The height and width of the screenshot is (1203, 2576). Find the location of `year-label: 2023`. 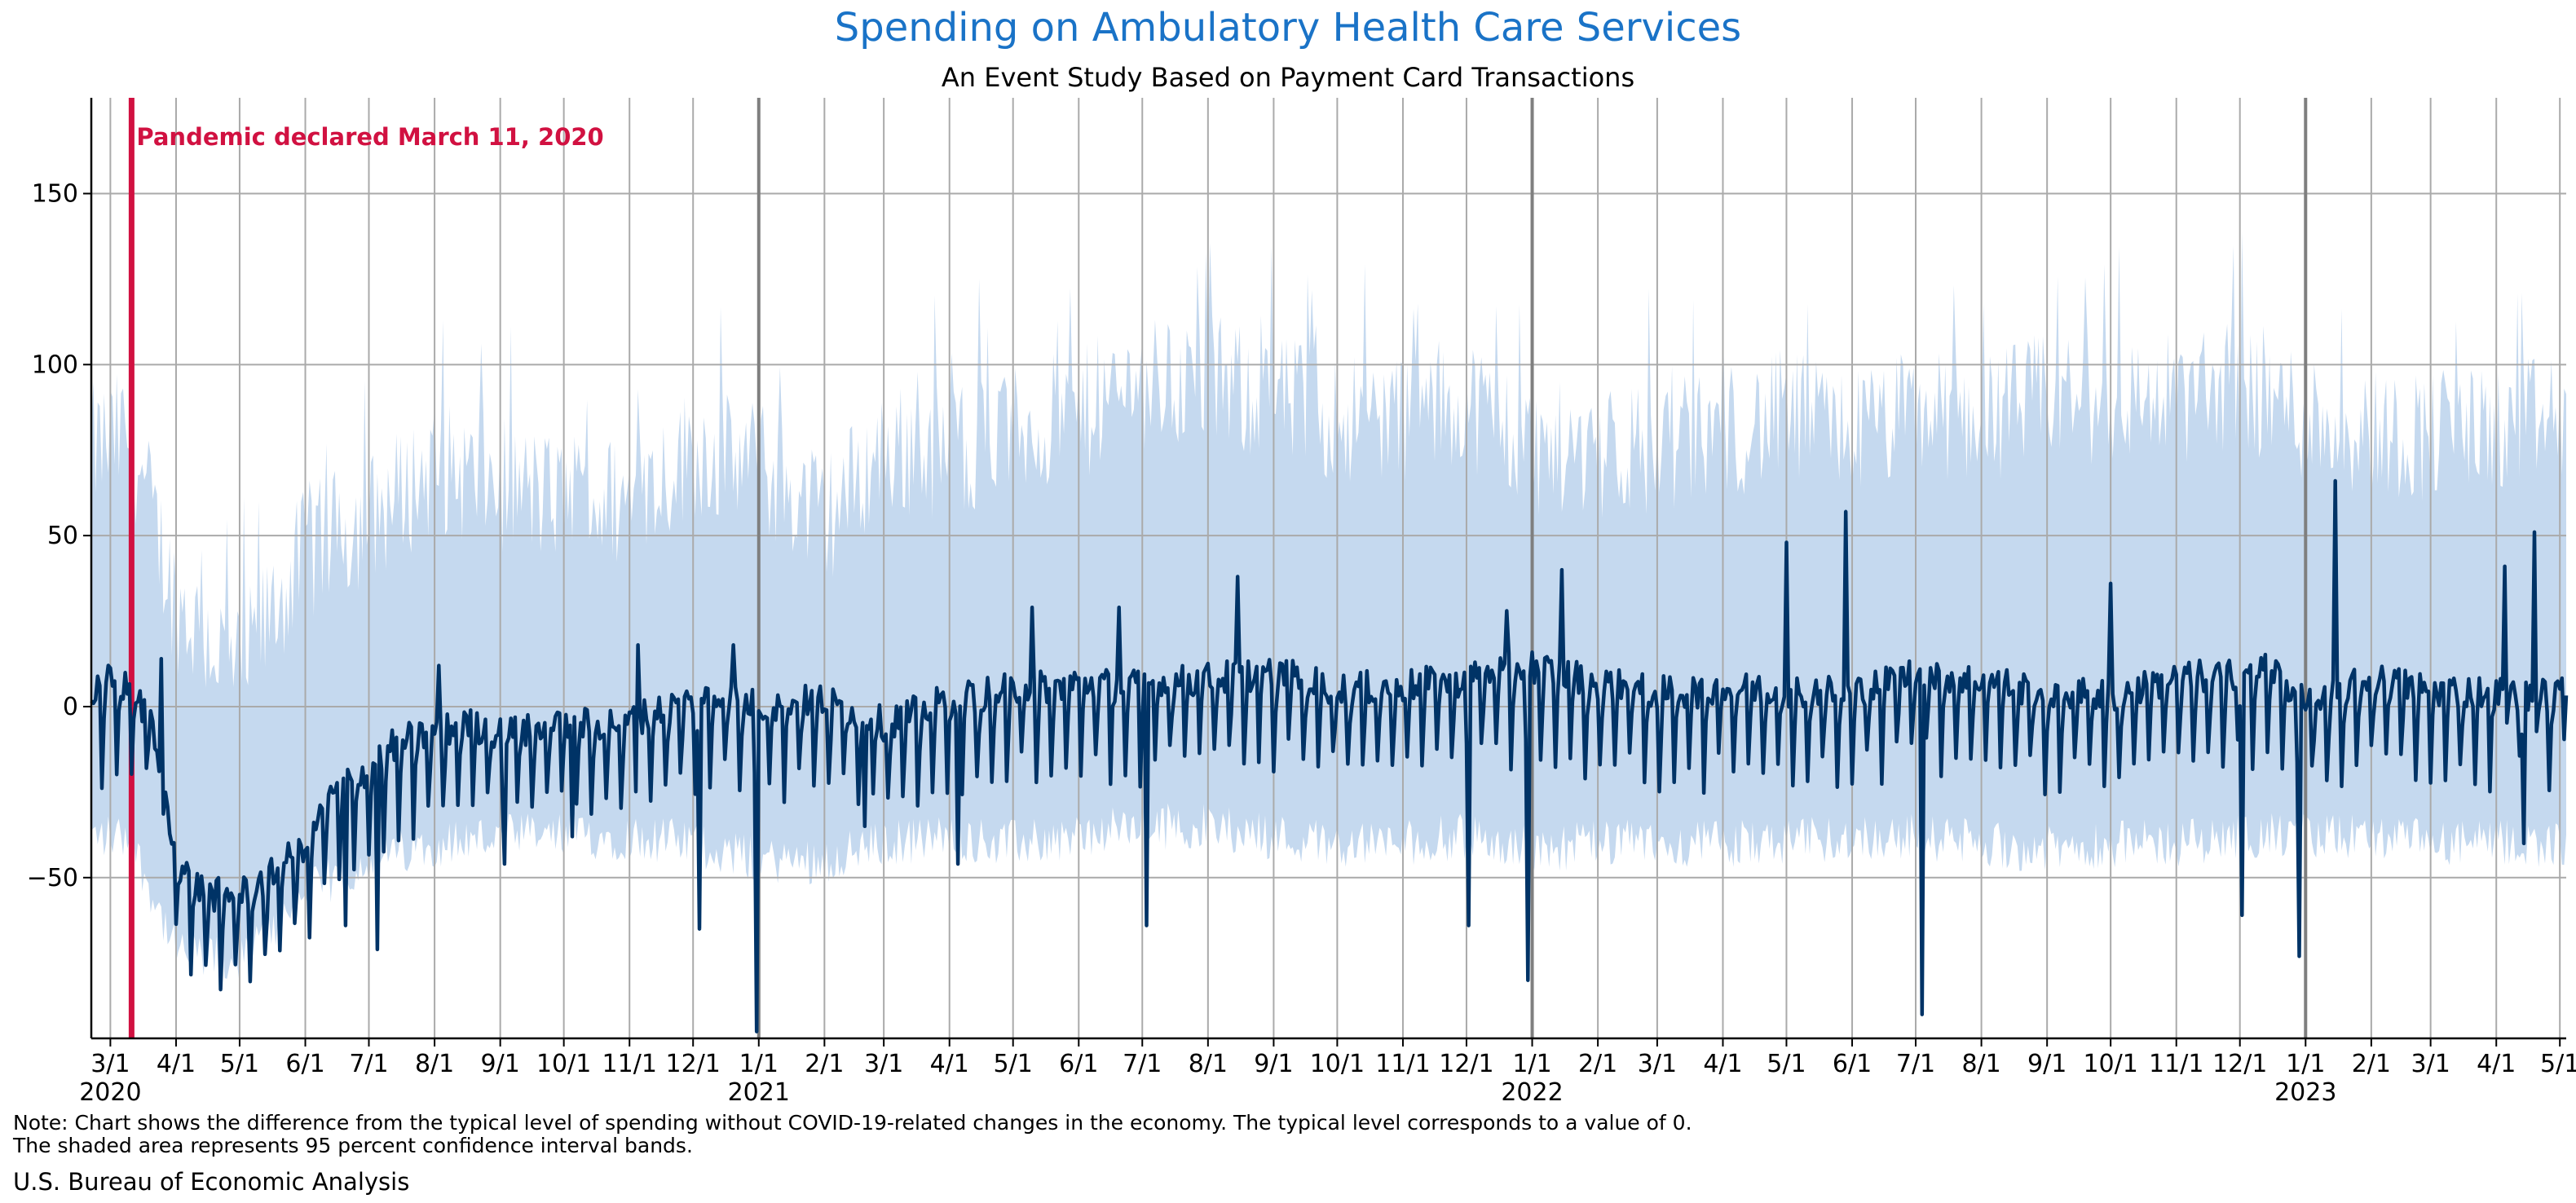

year-label: 2023 is located at coordinates (2305, 1092).